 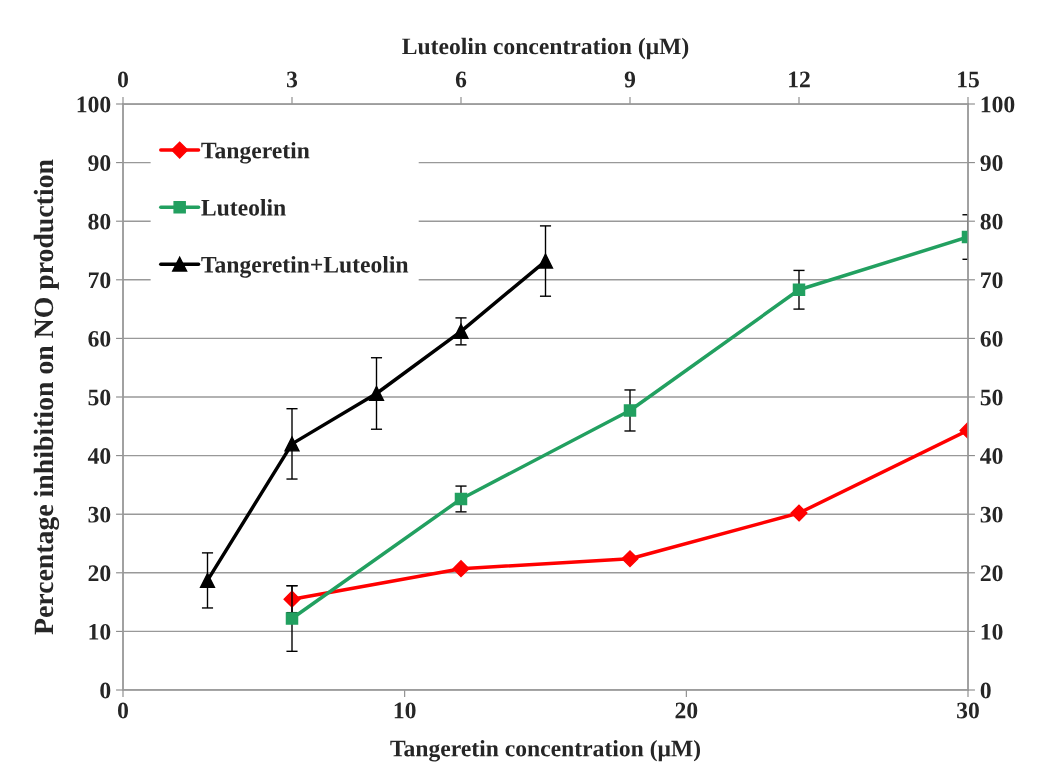 I want to click on y2-tick-label: 70, so click(x=992, y=280).